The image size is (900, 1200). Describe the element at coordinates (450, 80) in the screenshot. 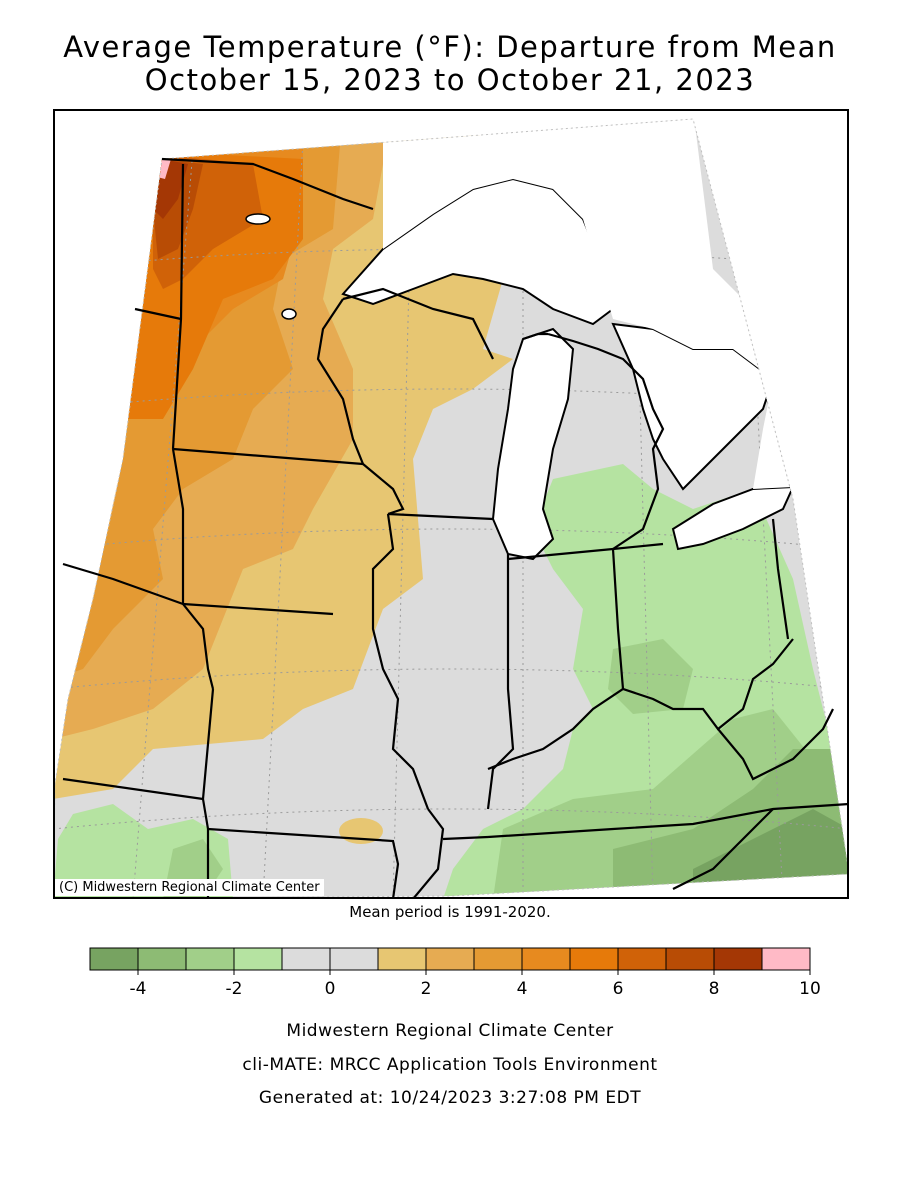

I see `map-title-line2: October 15, 2023 to October 21, 2023` at that location.